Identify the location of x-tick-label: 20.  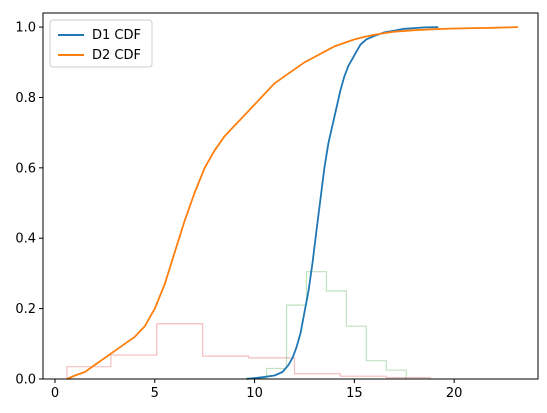
(454, 393).